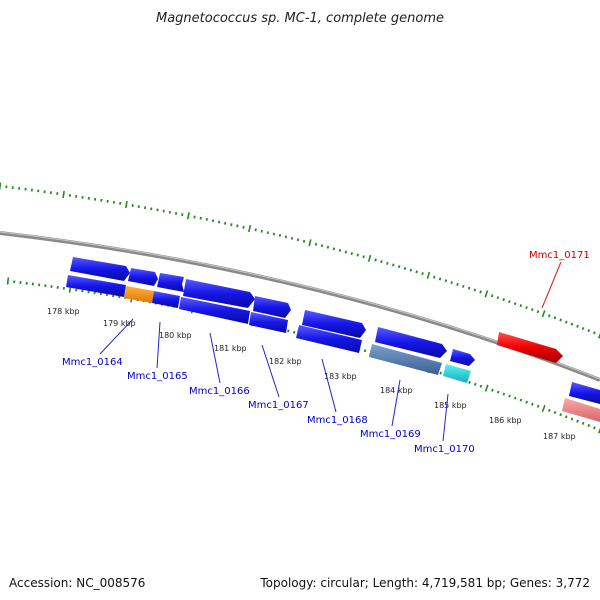  I want to click on scale-label: 180 kbp, so click(175, 335).